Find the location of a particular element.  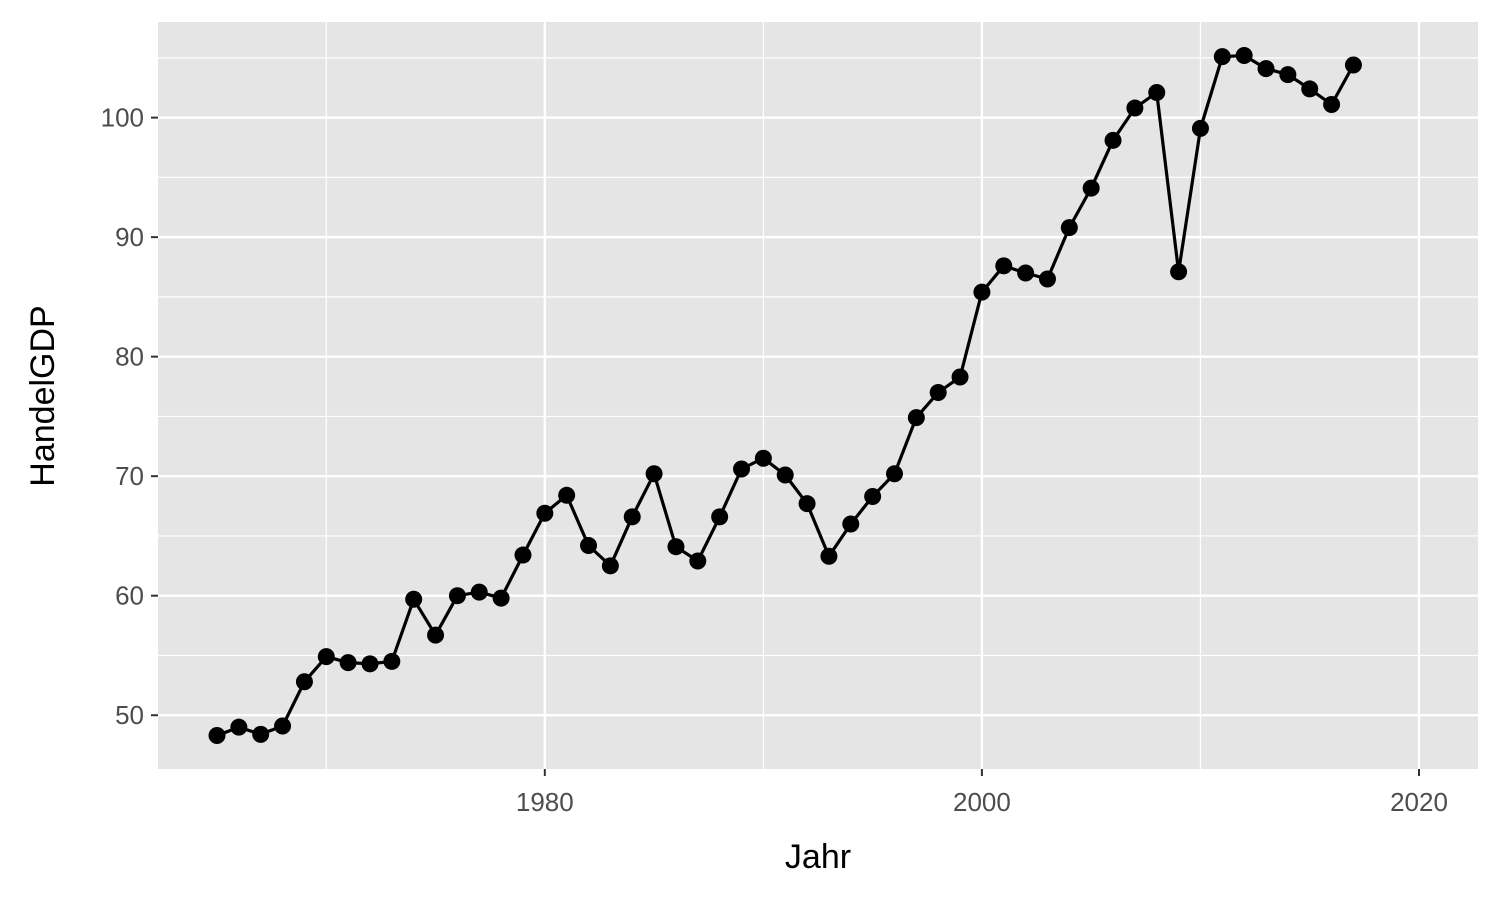

y-axis: 50 60 70 80 90 100 is located at coordinates (129, 416).